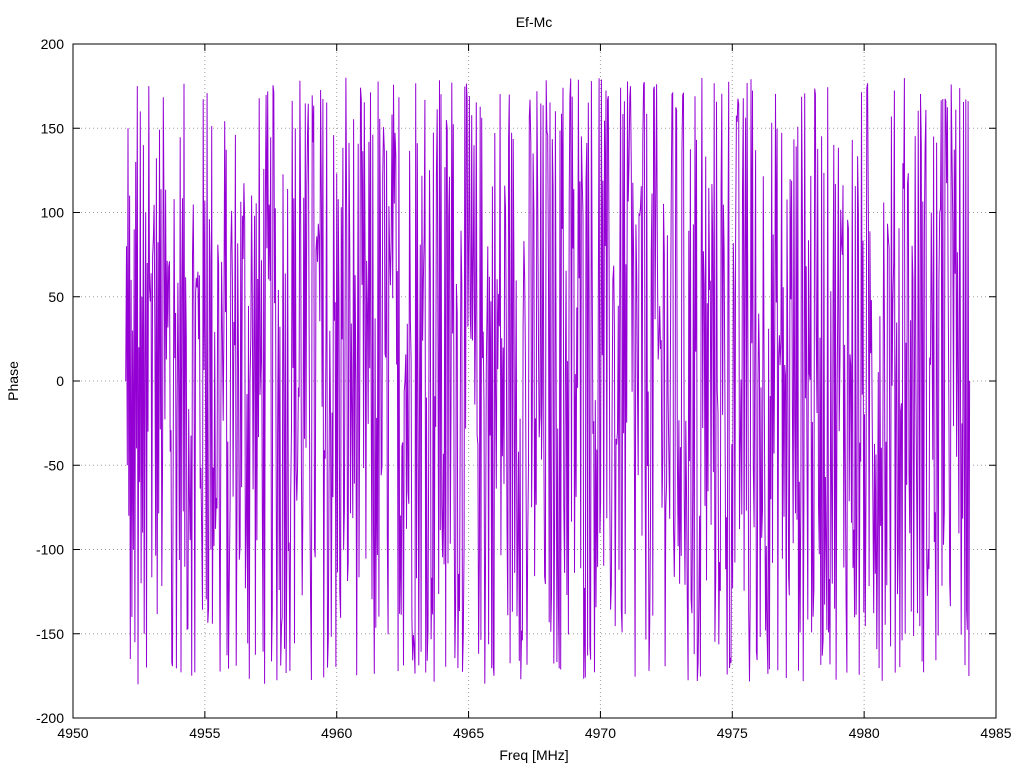  Describe the element at coordinates (60, 381) in the screenshot. I see `y-tick-label: 0` at that location.